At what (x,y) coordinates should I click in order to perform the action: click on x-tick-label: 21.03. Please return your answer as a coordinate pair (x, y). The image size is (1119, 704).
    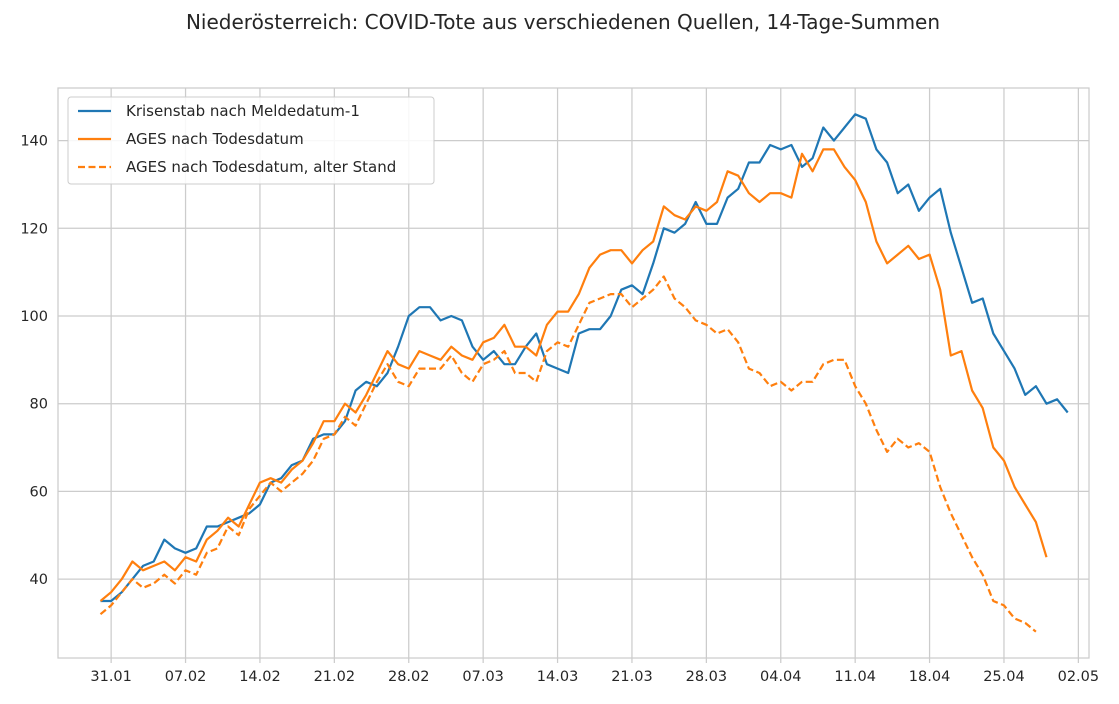
    Looking at the image, I should click on (632, 677).